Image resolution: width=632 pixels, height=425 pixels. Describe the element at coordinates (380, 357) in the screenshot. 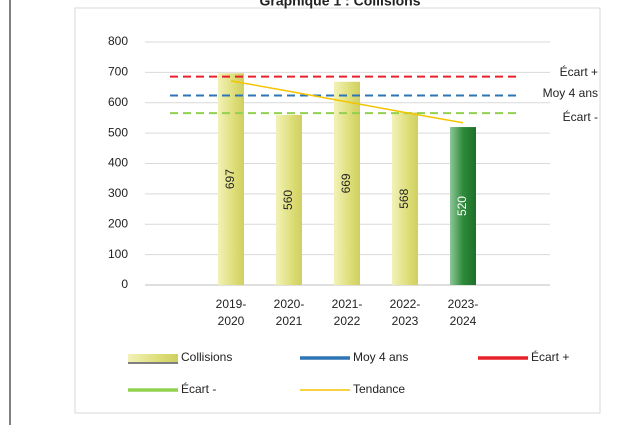

I see `legend-label: Moy 4 ans` at that location.